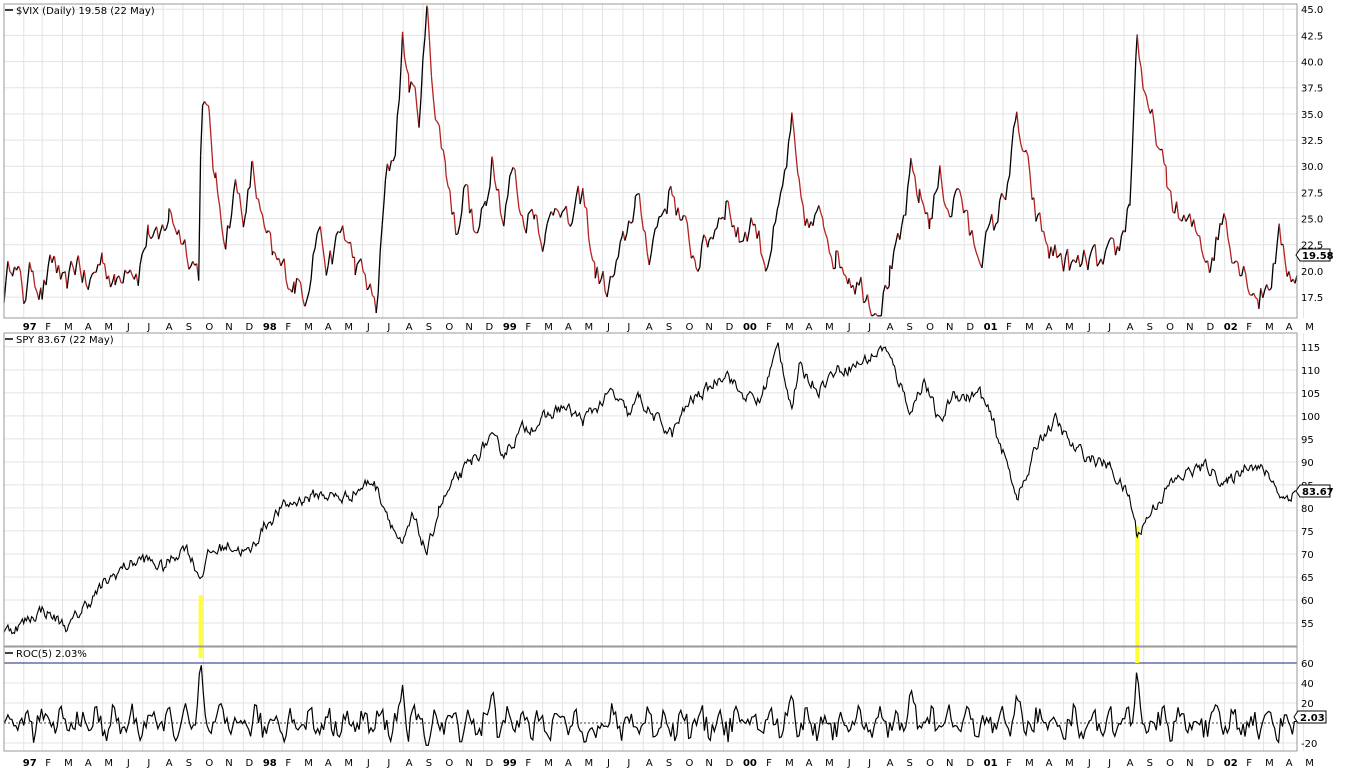 This screenshot has width=1363, height=776. Describe the element at coordinates (468, 327) in the screenshot. I see `time-axis-tick-label: N` at that location.